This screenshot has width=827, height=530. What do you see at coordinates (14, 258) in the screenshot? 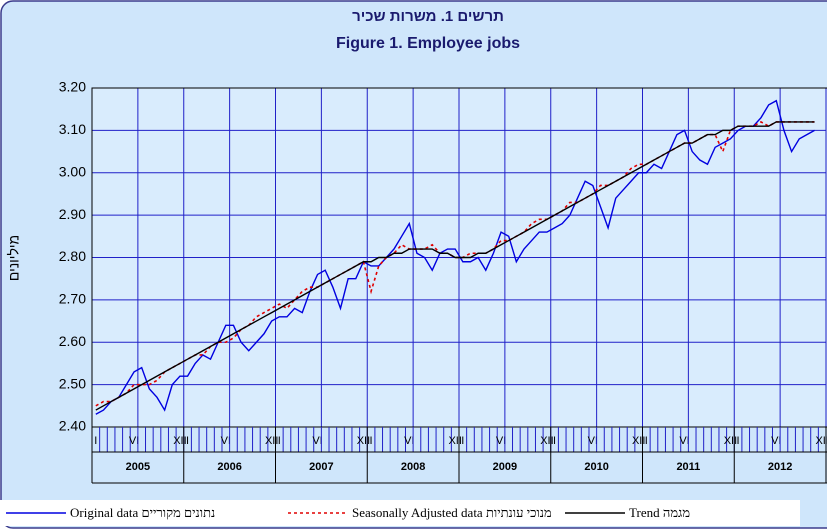
I see `y-axis-label: מיליונים` at bounding box center [14, 258].